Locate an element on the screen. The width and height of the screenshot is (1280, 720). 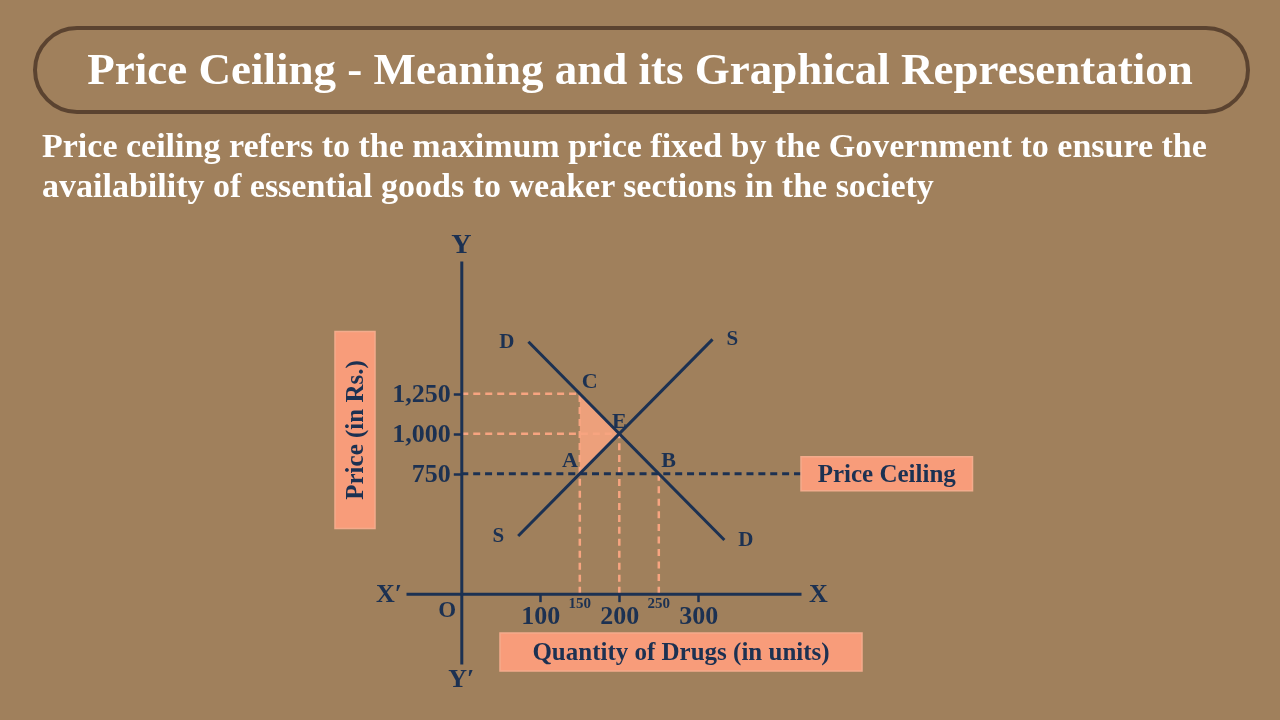
annotation: O is located at coordinates (447, 609).